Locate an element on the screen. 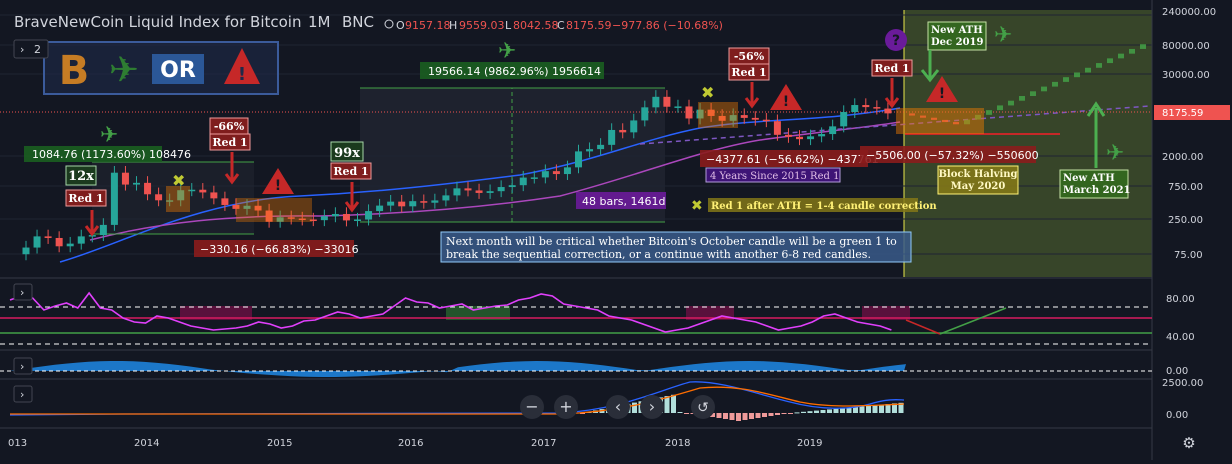 The image size is (1232, 464). scroll-left-button: ‹ is located at coordinates (618, 407).